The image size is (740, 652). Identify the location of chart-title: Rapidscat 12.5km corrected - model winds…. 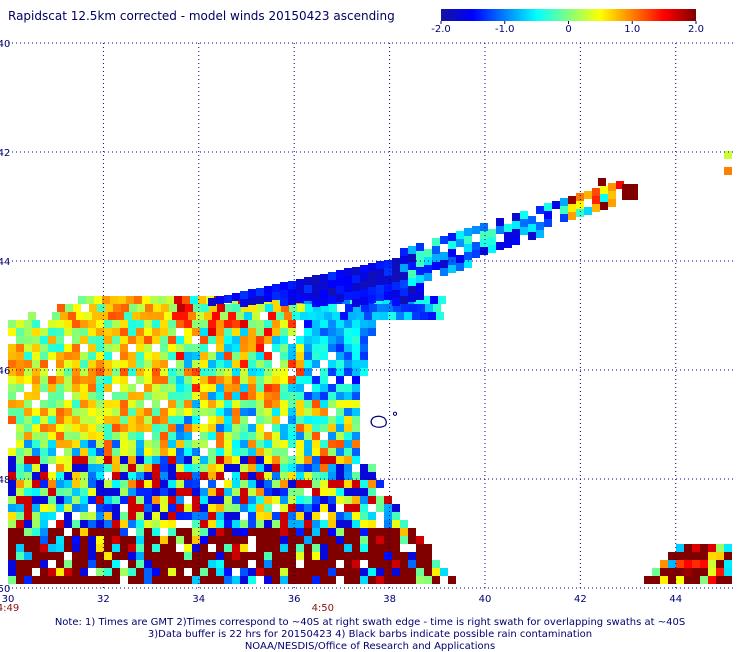
(201, 16).